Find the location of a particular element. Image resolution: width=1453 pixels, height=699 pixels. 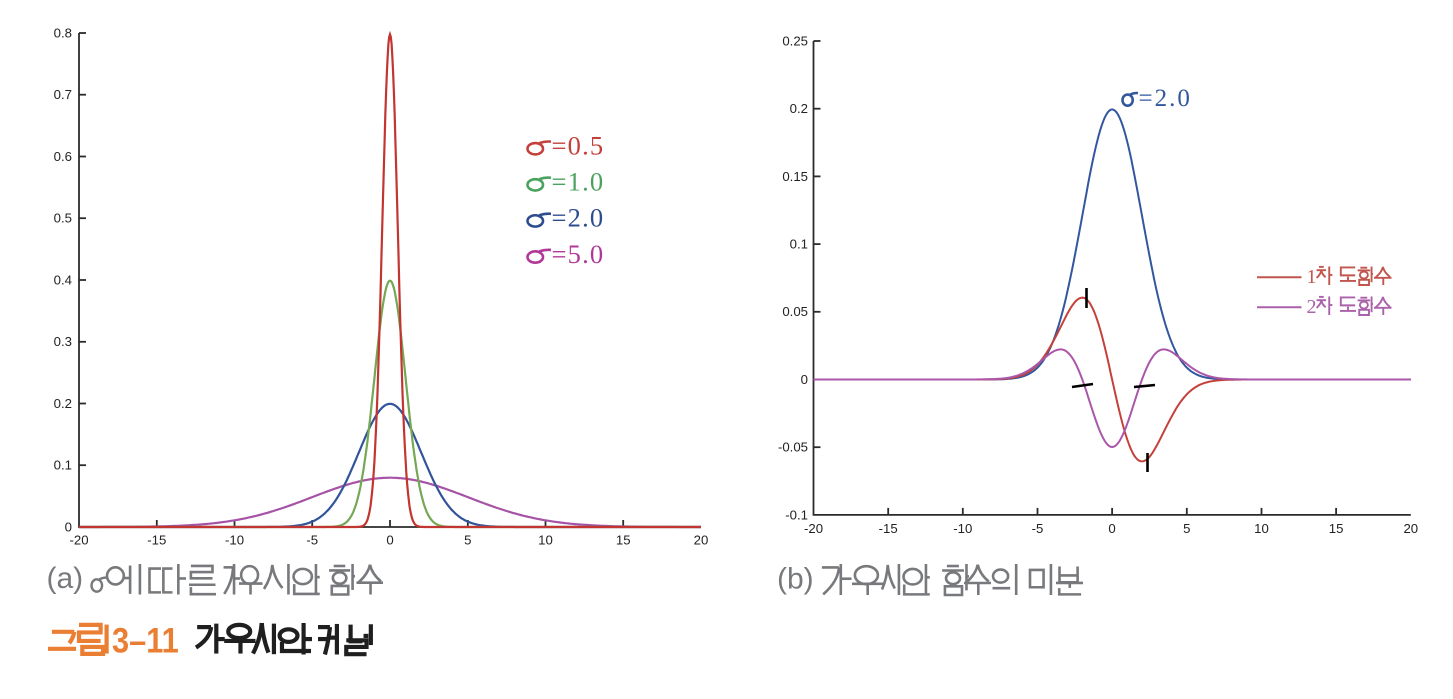

svg-text: =5.0 is located at coordinates (578, 254).